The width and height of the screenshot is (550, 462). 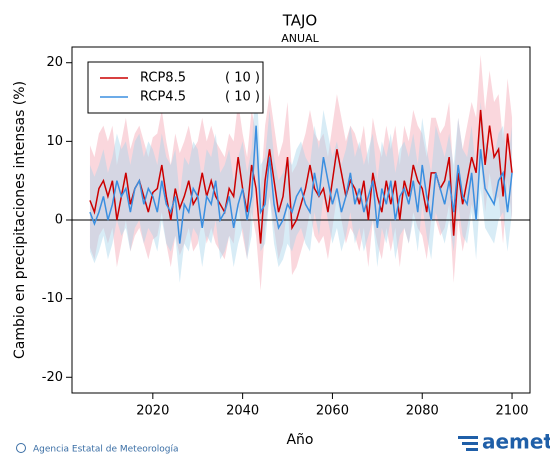 What do you see at coordinates (54, 141) in the screenshot?
I see `y-tick-label: 10` at bounding box center [54, 141].